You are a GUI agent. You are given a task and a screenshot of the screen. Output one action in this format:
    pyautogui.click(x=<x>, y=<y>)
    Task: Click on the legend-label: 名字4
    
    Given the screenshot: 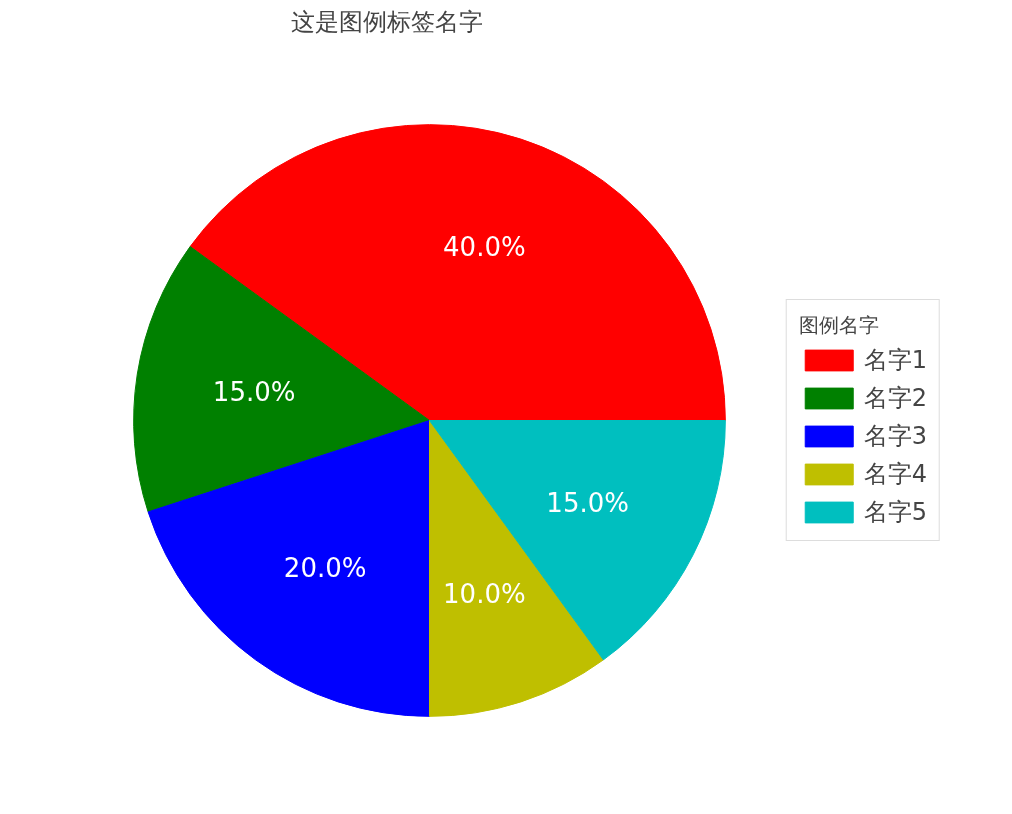 What is the action you would take?
    pyautogui.click(x=895, y=474)
    